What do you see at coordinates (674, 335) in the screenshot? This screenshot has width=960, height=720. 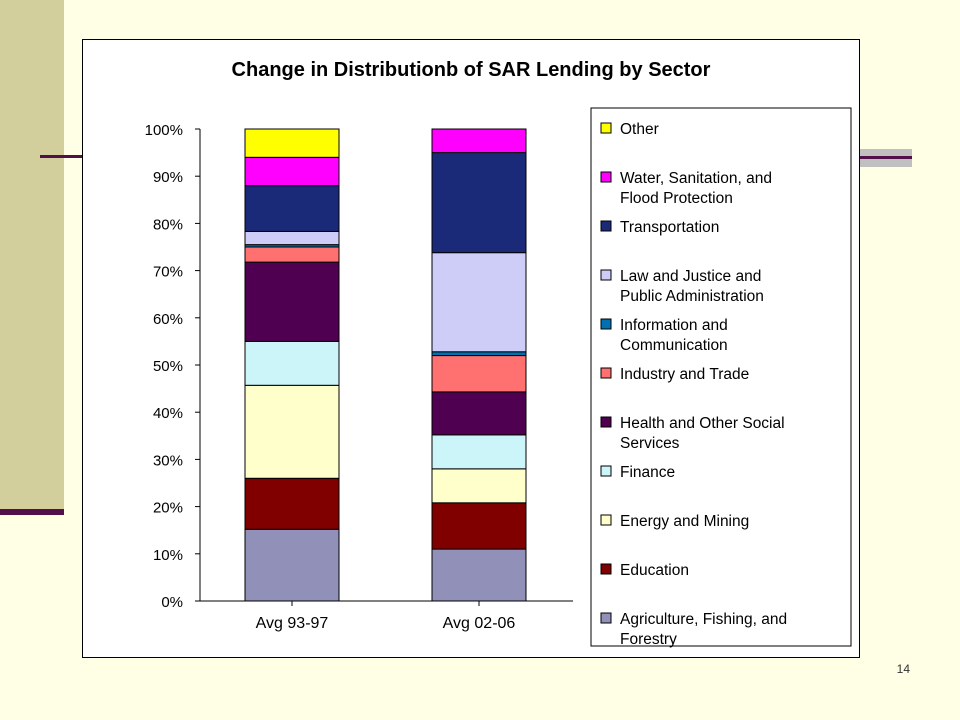 I see `legend-label: Information and Communication` at bounding box center [674, 335].